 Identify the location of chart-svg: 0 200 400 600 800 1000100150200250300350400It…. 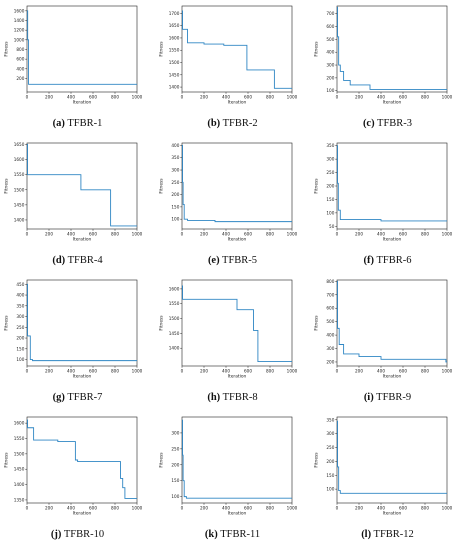
(228, 192).